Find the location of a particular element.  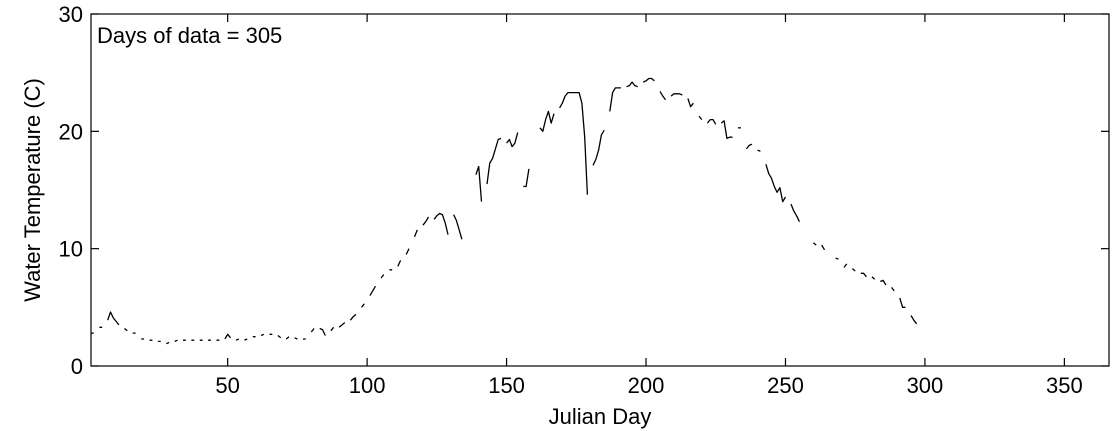

x-tick-label: 300 is located at coordinates (925, 385).